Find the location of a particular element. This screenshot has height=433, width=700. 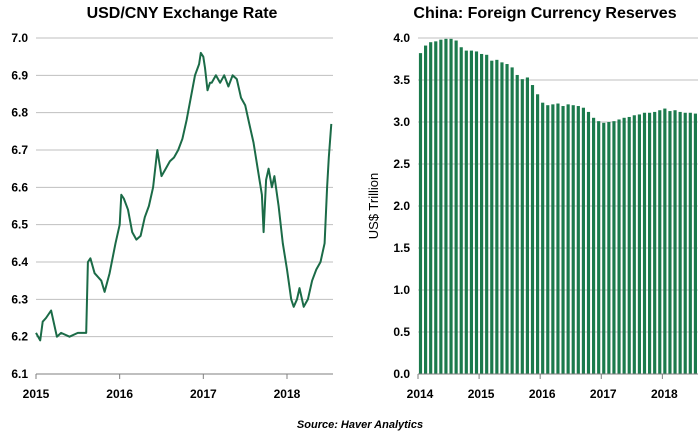

reserves-x-tick-label: 2017 is located at coordinates (603, 394).